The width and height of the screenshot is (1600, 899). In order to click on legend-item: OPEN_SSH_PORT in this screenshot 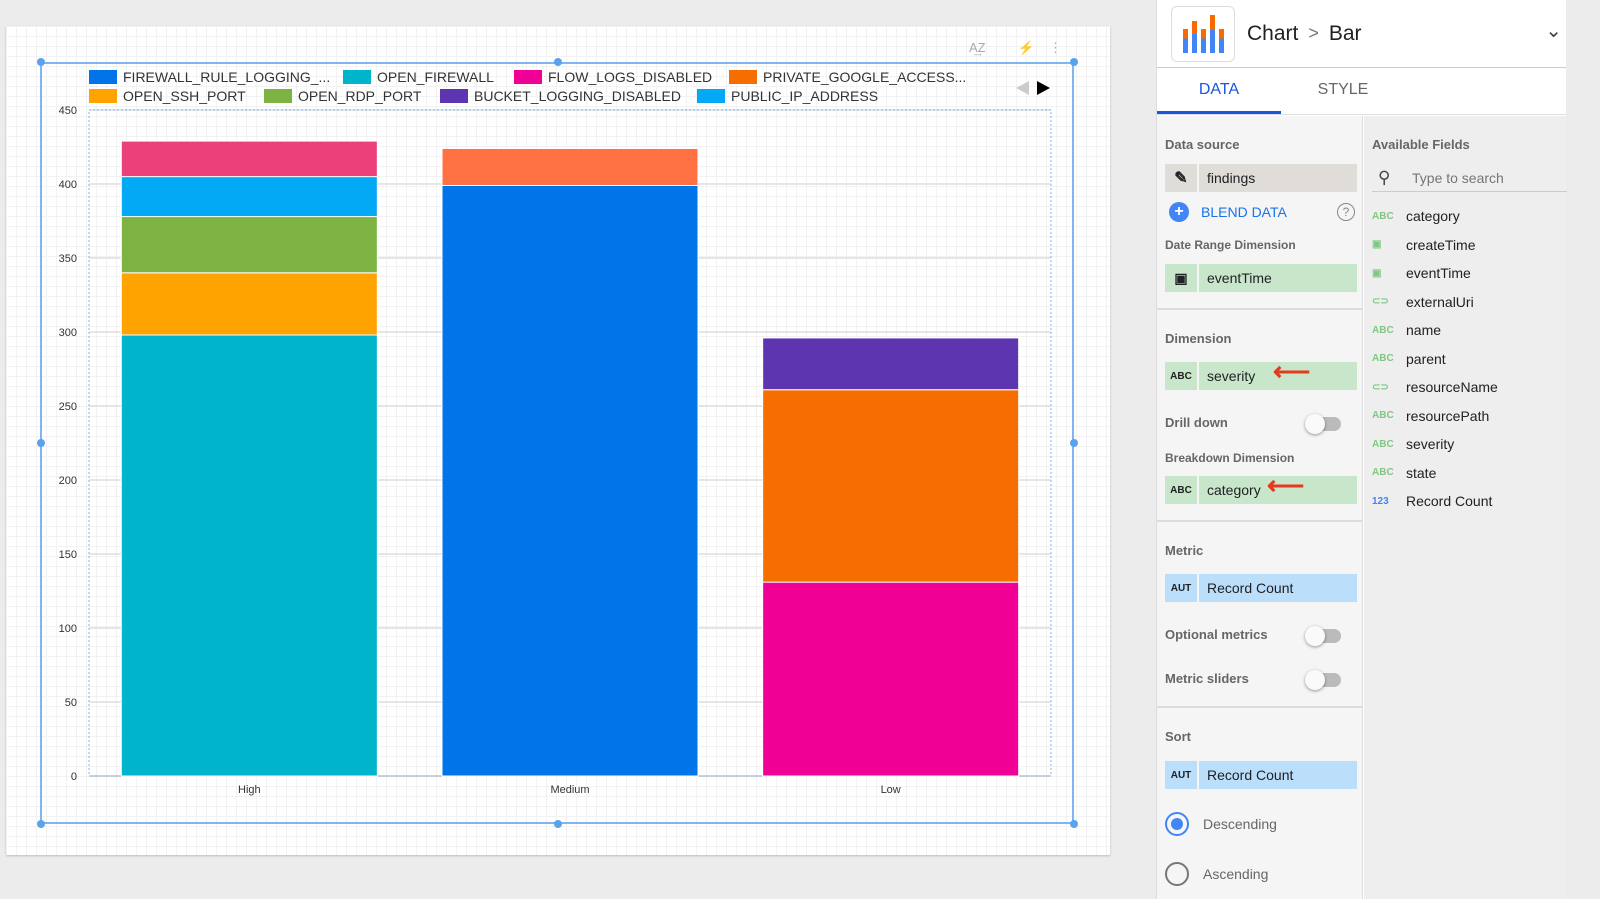, I will do `click(184, 96)`.